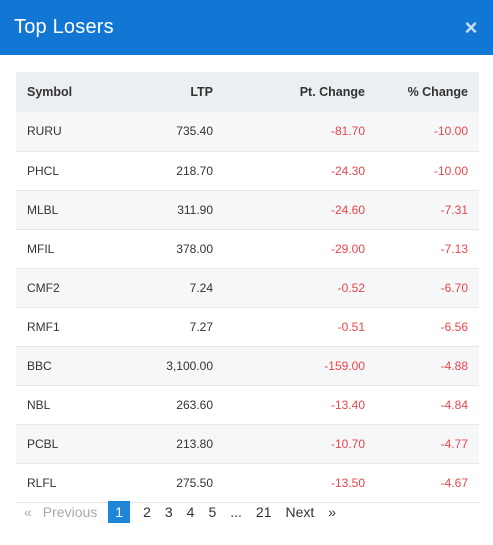  Describe the element at coordinates (263, 512) in the screenshot. I see `page-link-21: 21` at that location.